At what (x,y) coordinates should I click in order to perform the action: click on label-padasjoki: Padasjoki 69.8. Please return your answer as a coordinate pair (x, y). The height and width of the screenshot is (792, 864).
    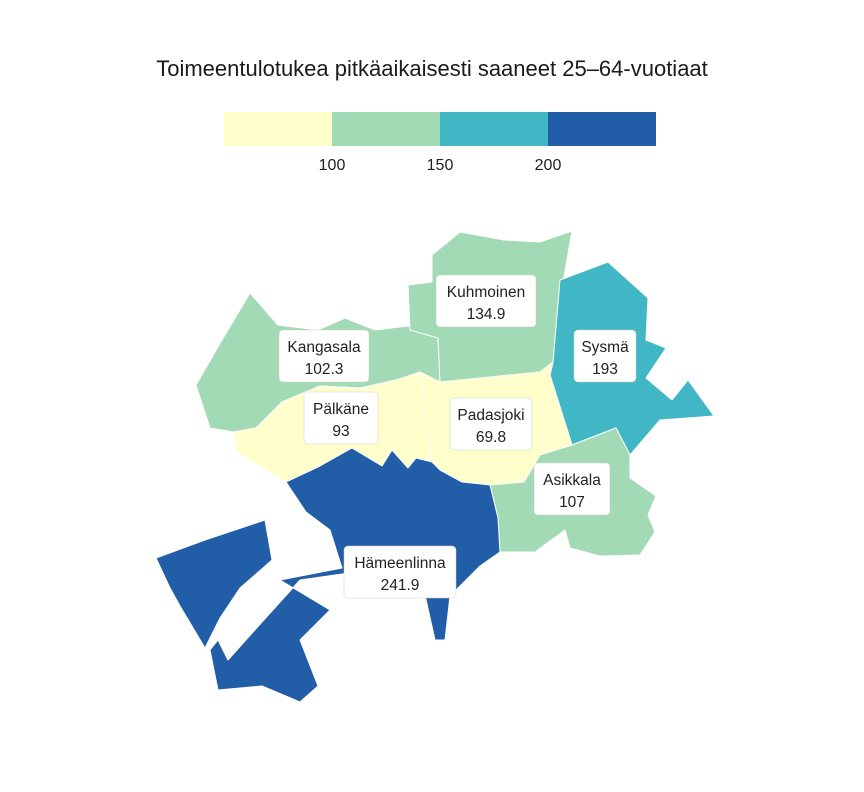
    Looking at the image, I should click on (491, 424).